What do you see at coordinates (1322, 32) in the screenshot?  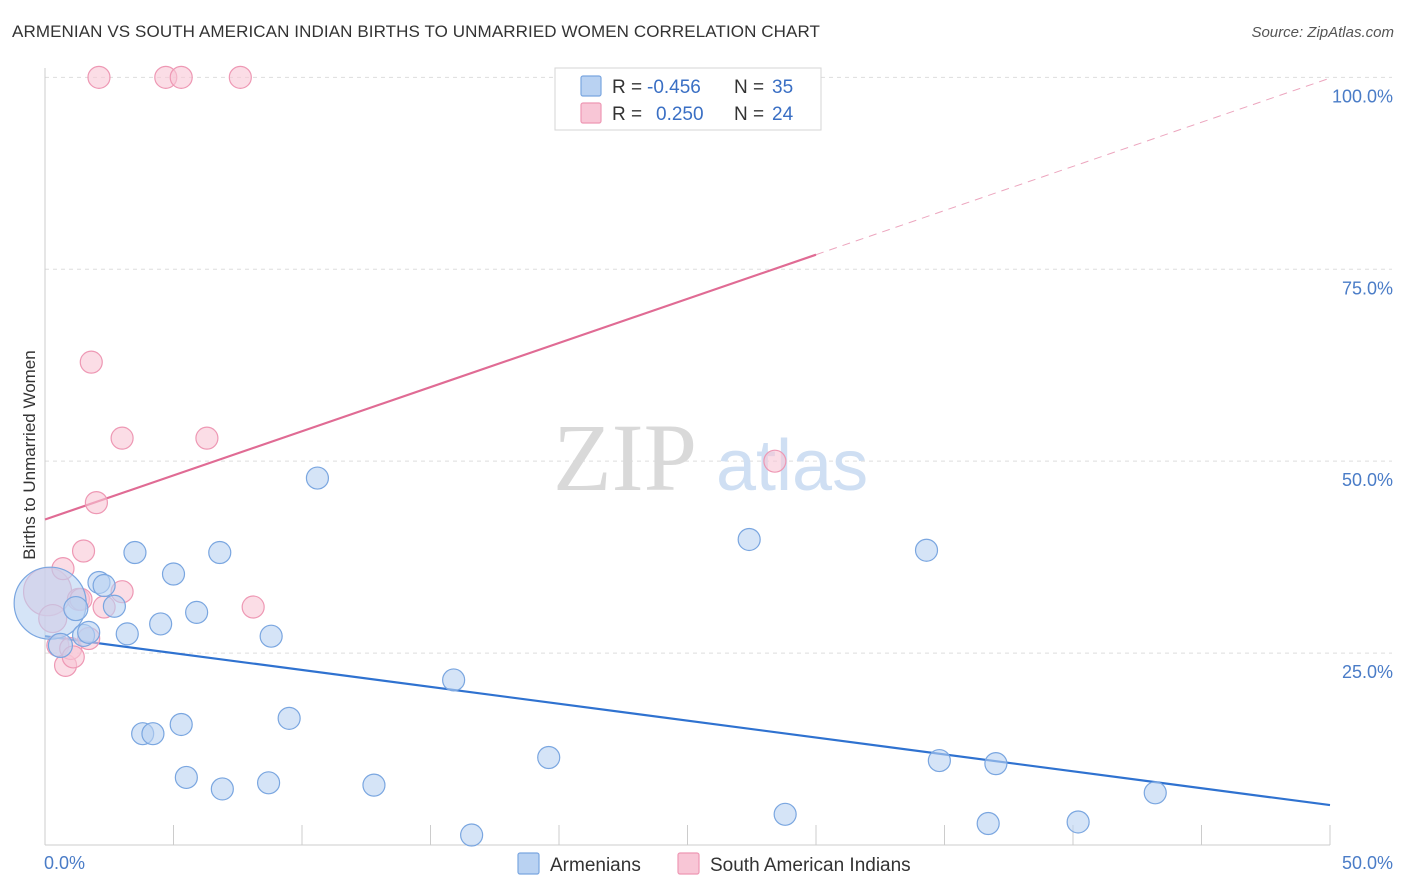 I see `chart-source: Source: ZipAtlas.com` at bounding box center [1322, 32].